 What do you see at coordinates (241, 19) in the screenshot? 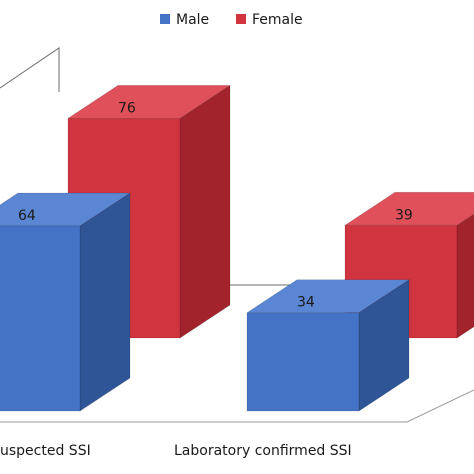
I see `legend-swatch-female` at bounding box center [241, 19].